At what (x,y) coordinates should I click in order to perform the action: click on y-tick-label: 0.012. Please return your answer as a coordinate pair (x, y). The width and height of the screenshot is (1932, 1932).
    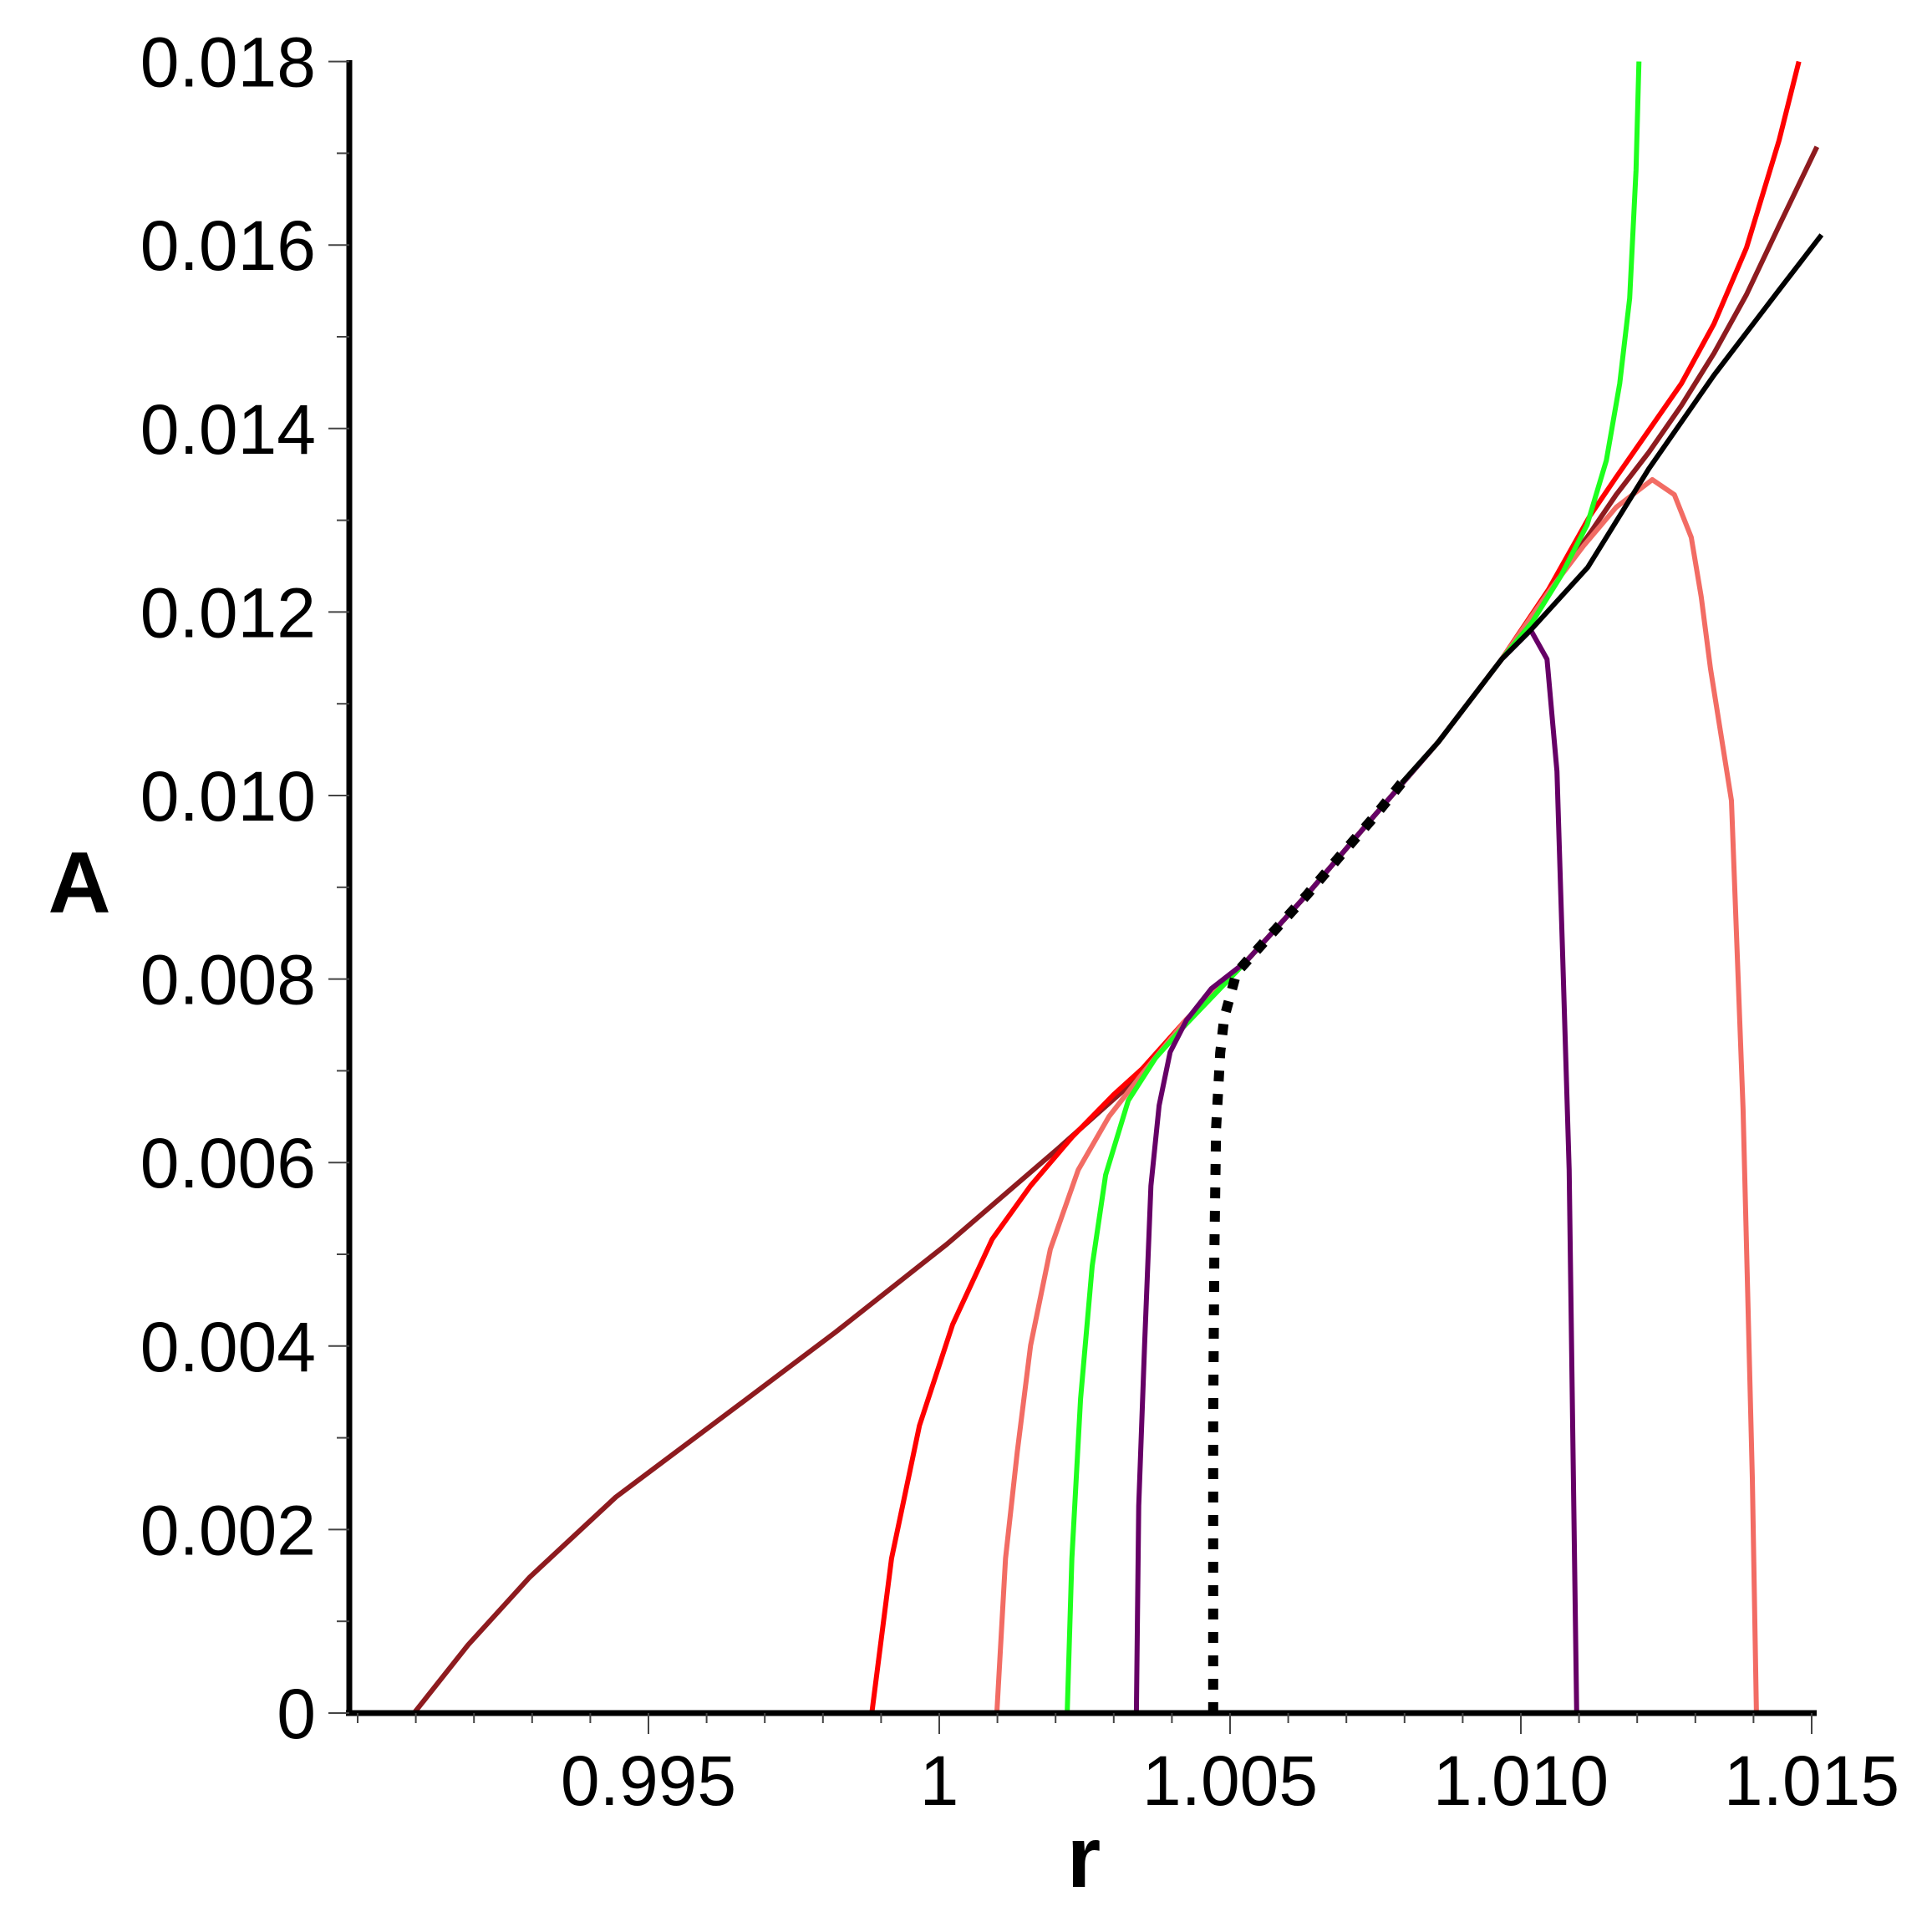
    Looking at the image, I should click on (228, 612).